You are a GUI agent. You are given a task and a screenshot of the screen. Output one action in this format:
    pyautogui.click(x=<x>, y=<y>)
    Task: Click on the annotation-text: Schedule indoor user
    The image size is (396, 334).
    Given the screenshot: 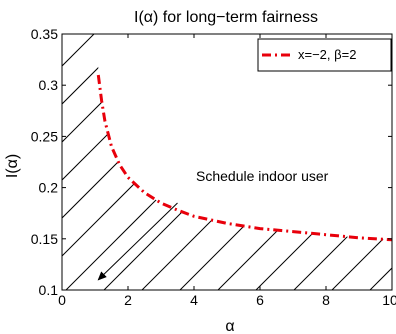 What is the action you would take?
    pyautogui.click(x=262, y=176)
    